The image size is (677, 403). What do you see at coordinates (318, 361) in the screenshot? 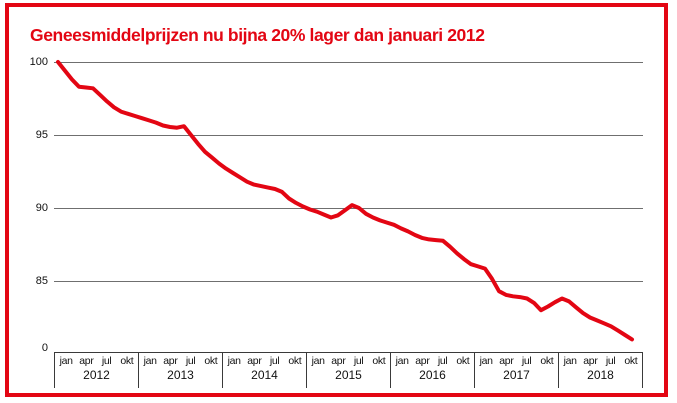
I see `month-tick-jan-2015: jan` at bounding box center [318, 361].